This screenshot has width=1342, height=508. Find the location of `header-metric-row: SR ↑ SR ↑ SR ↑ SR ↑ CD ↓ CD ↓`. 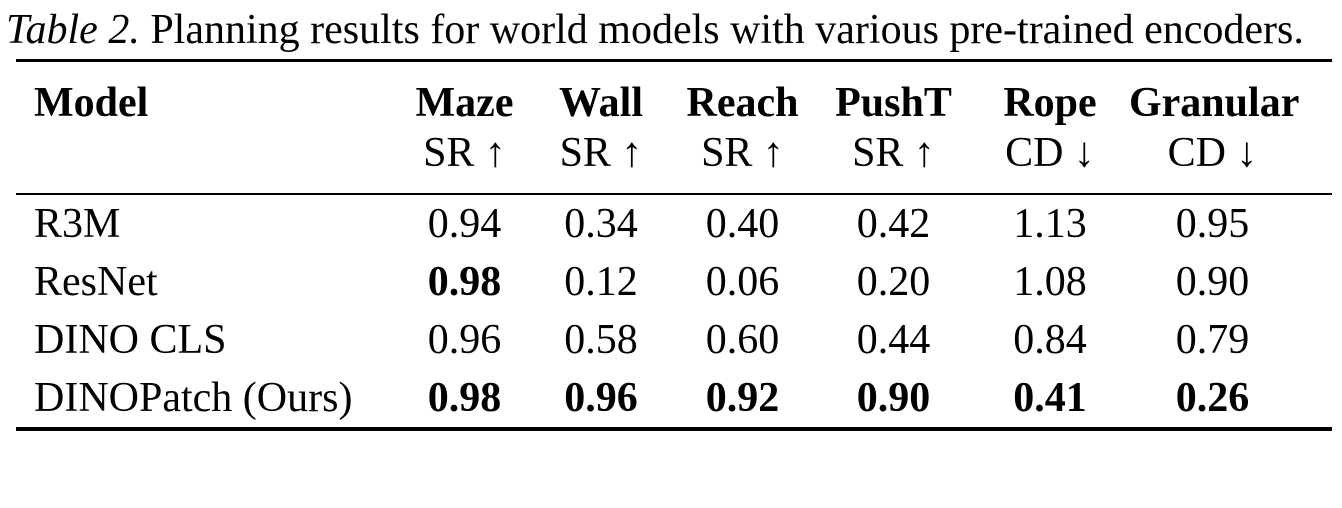

header-metric-row: SR ↑ SR ↑ SR ↑ SR ↑ CD ↓ CD ↓ is located at coordinates (674, 161).